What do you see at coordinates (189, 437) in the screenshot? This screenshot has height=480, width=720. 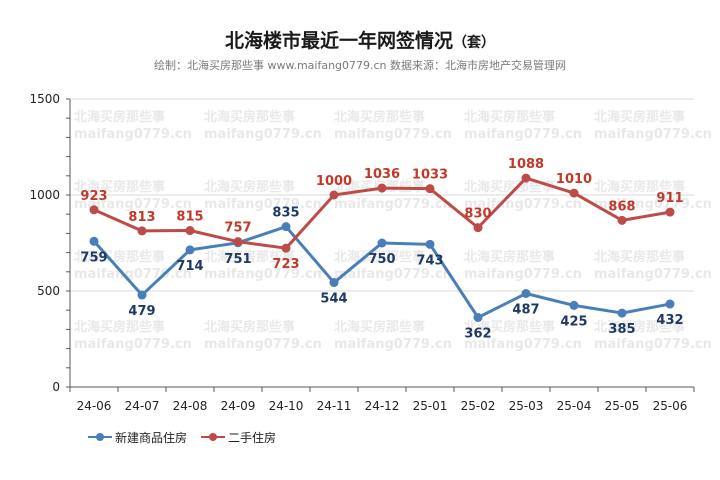 I see `chart-legend: 新建商品住房 二手住房` at bounding box center [189, 437].